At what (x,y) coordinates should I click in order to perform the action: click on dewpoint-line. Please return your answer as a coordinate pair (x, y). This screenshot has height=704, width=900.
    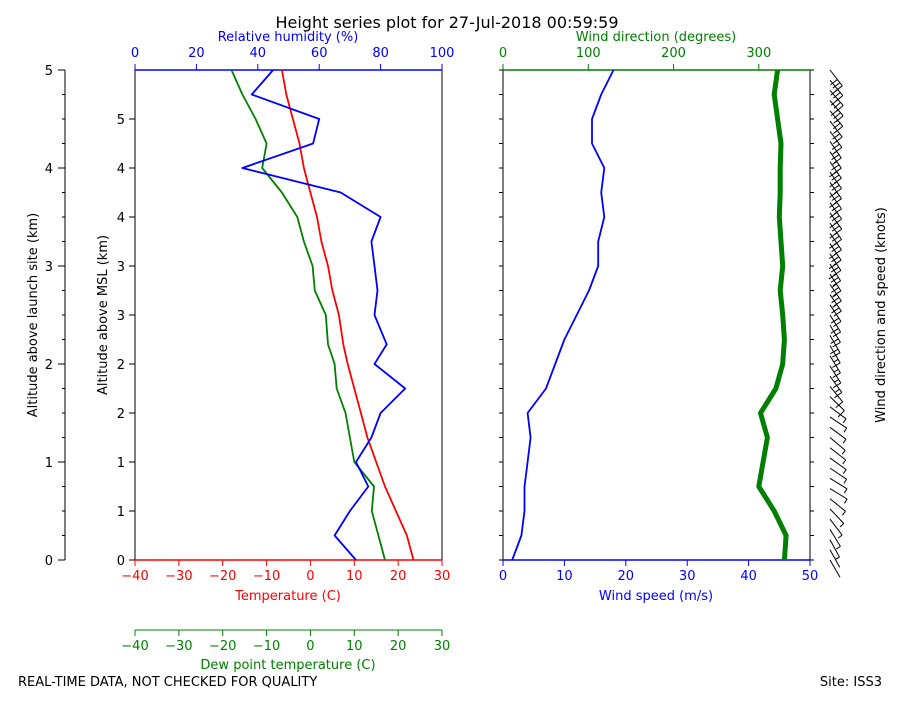
    Looking at the image, I should click on (308, 315).